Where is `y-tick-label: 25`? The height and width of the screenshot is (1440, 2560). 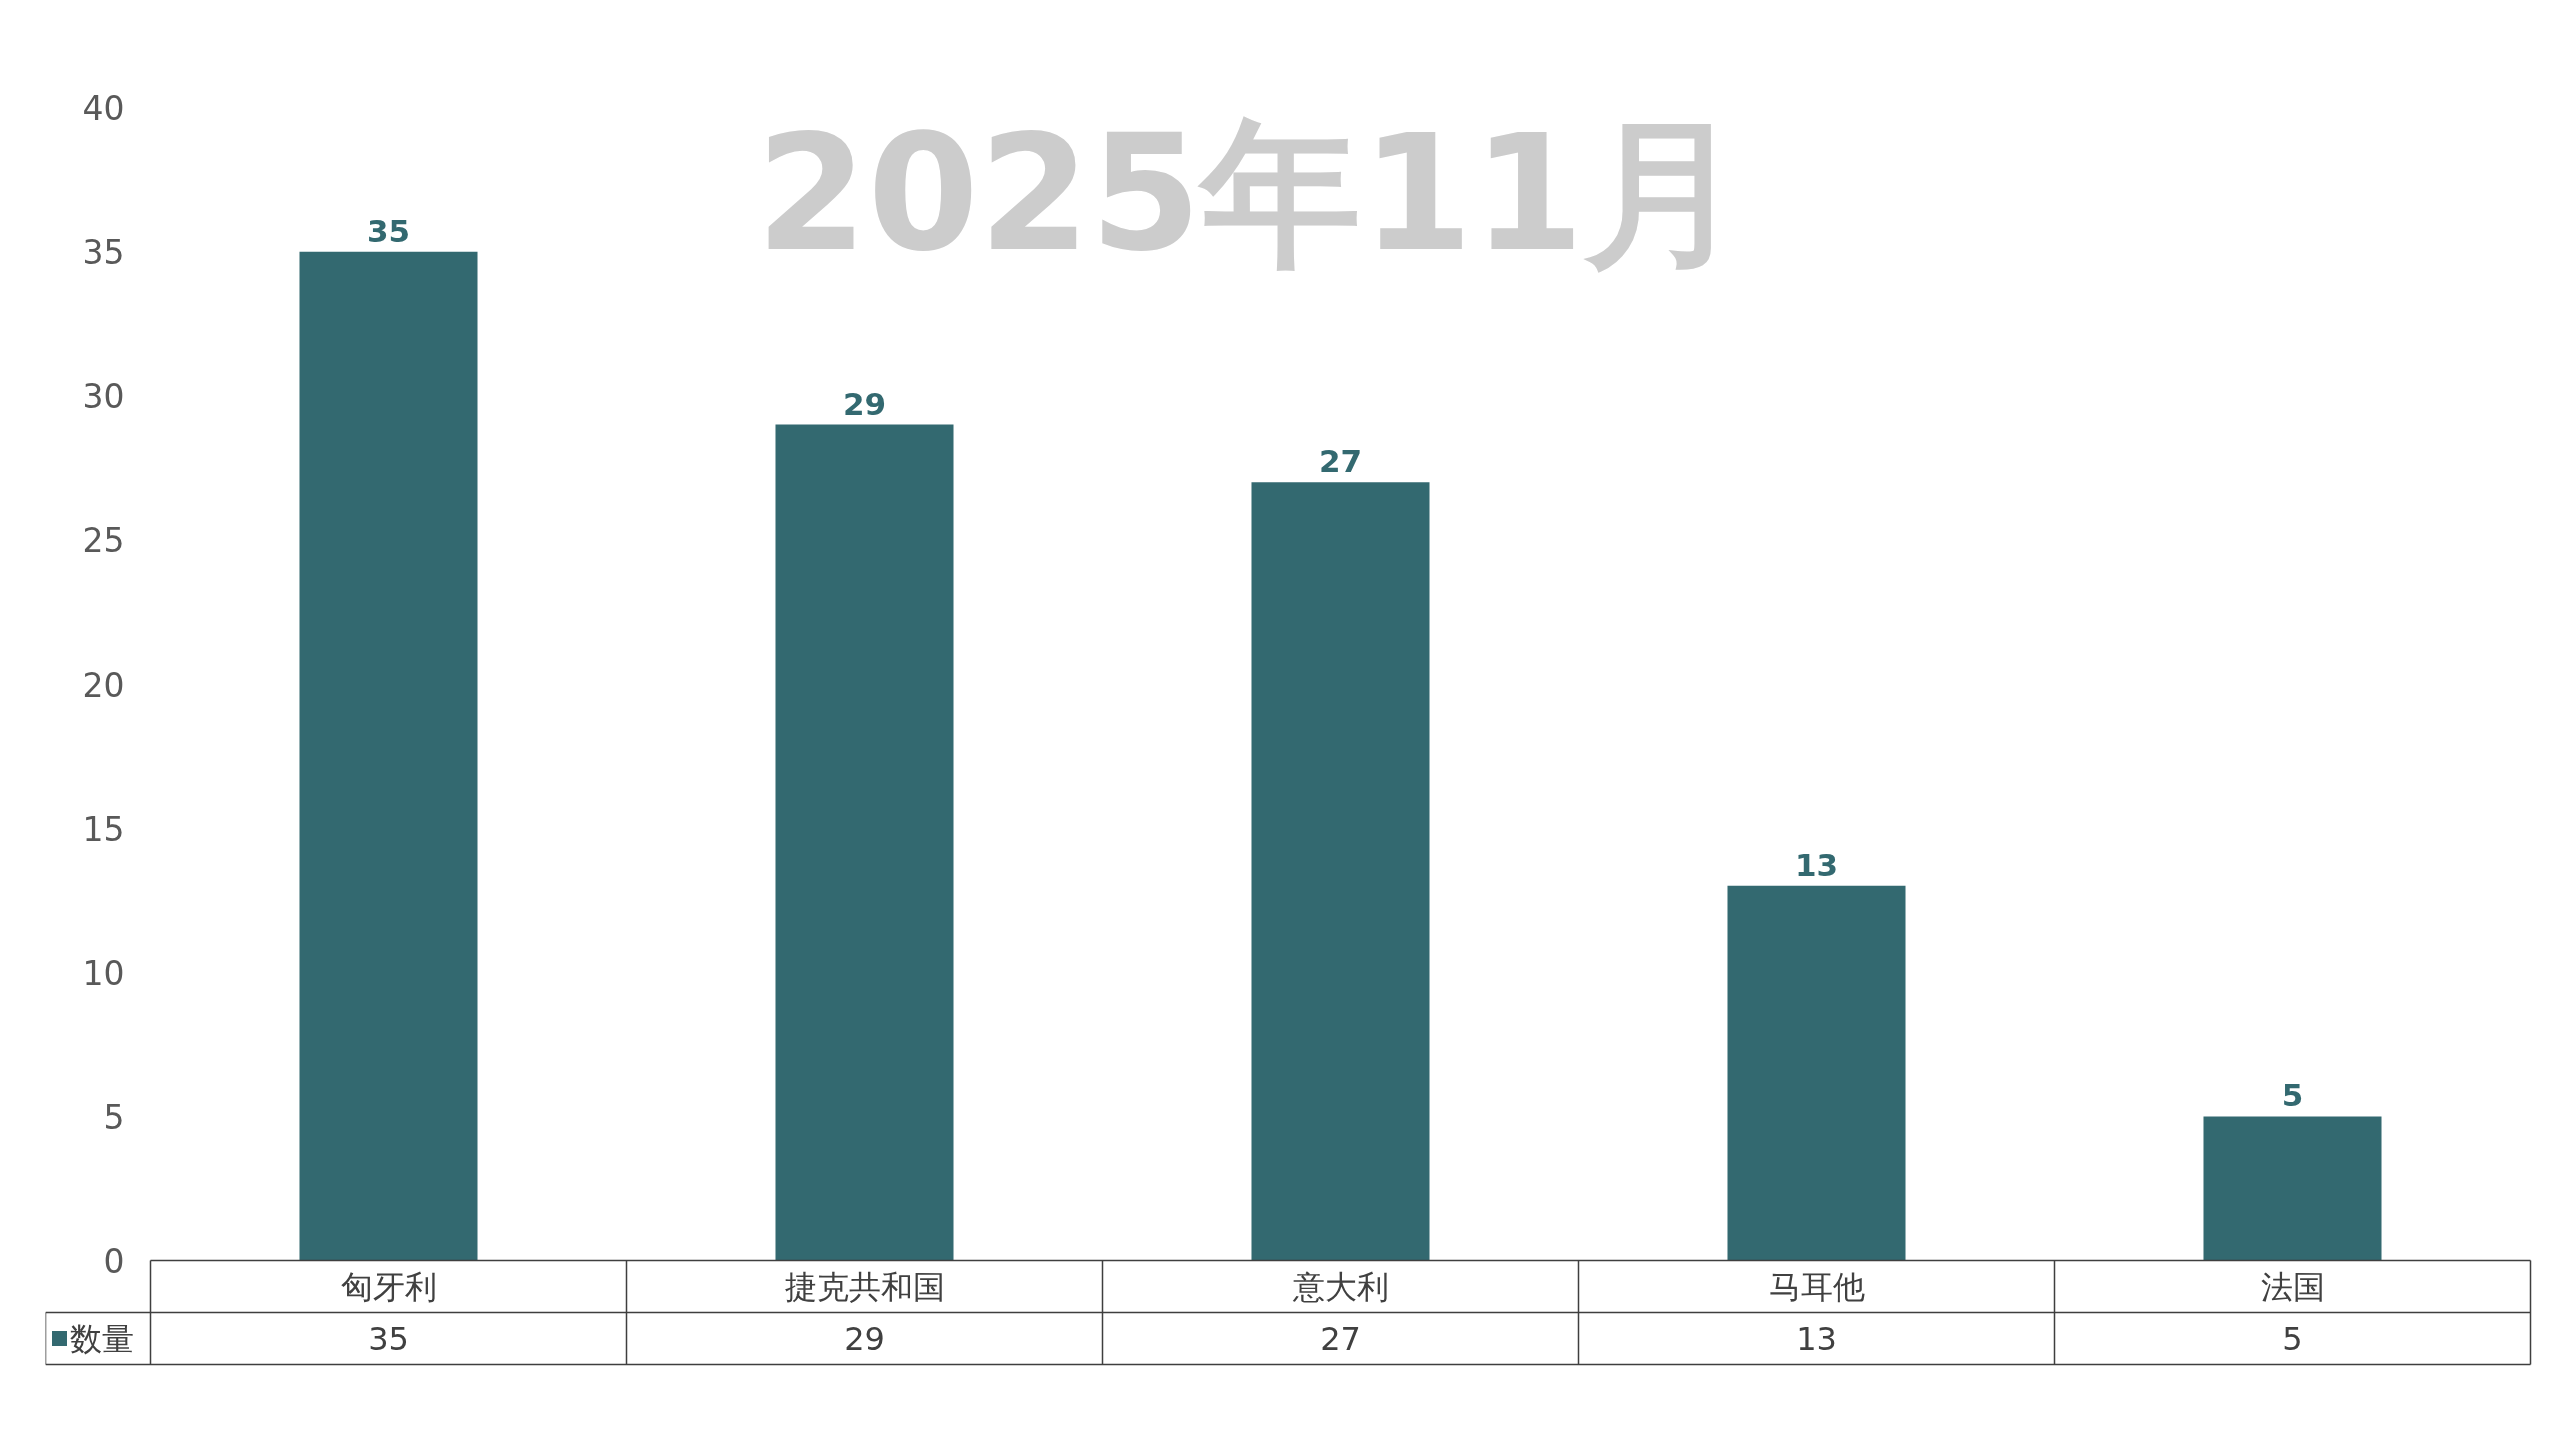 y-tick-label: 25 is located at coordinates (103, 541).